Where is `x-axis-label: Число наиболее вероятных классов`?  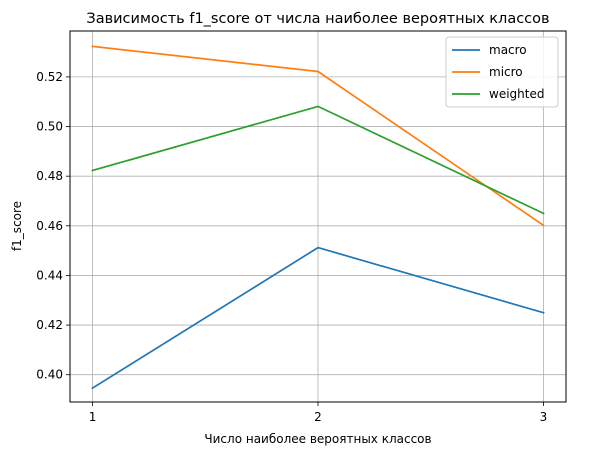
x-axis-label: Число наиболее вероятных классов is located at coordinates (317, 439).